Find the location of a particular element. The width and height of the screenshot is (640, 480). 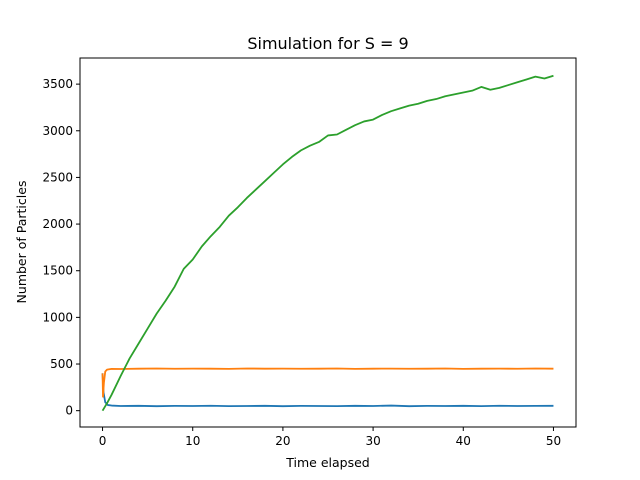

chart-title: Simulation for S = 9 is located at coordinates (327, 43).